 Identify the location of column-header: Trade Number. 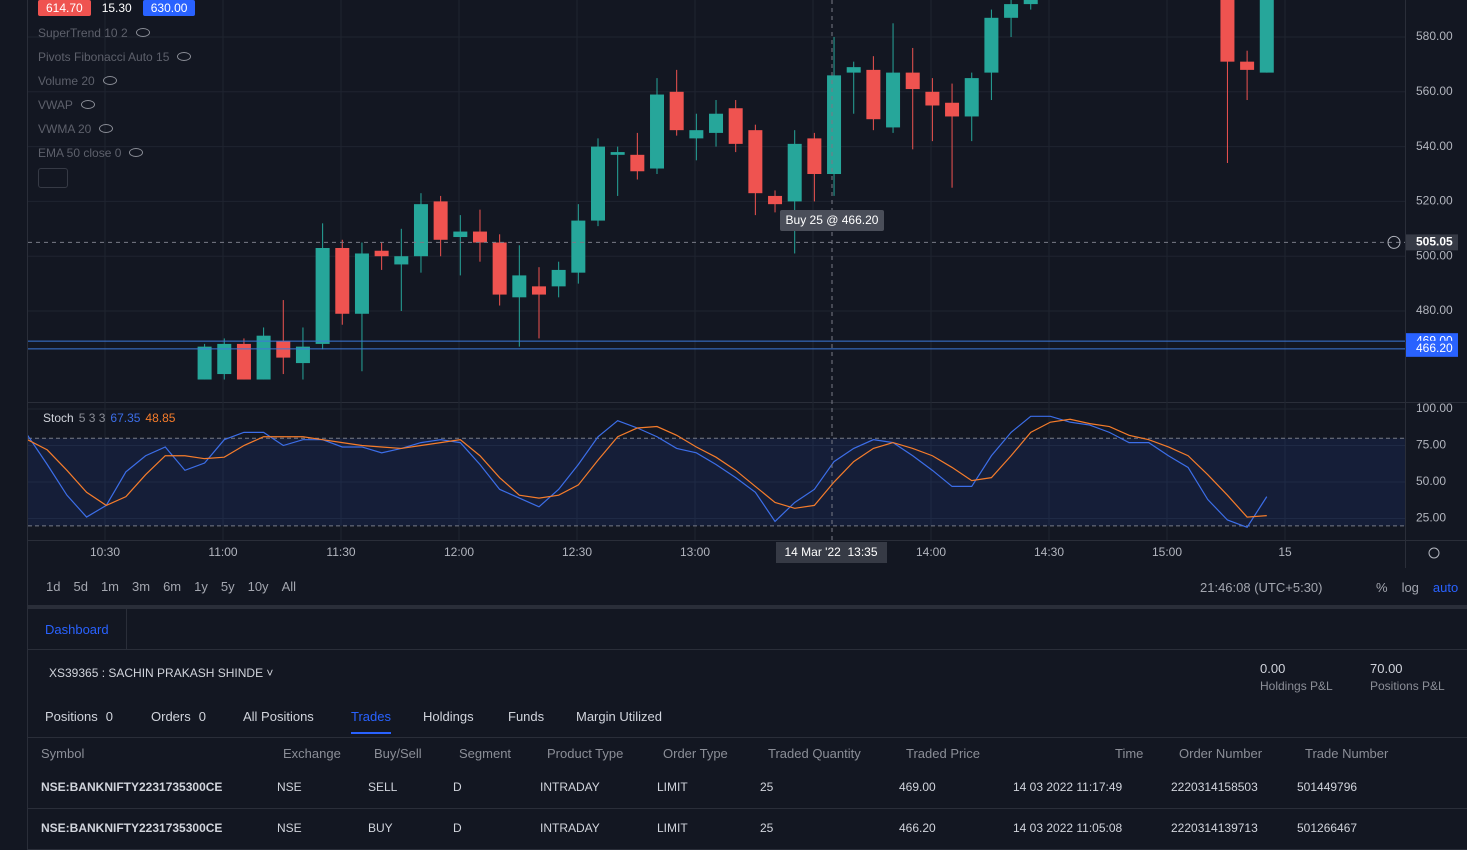
(1347, 753).